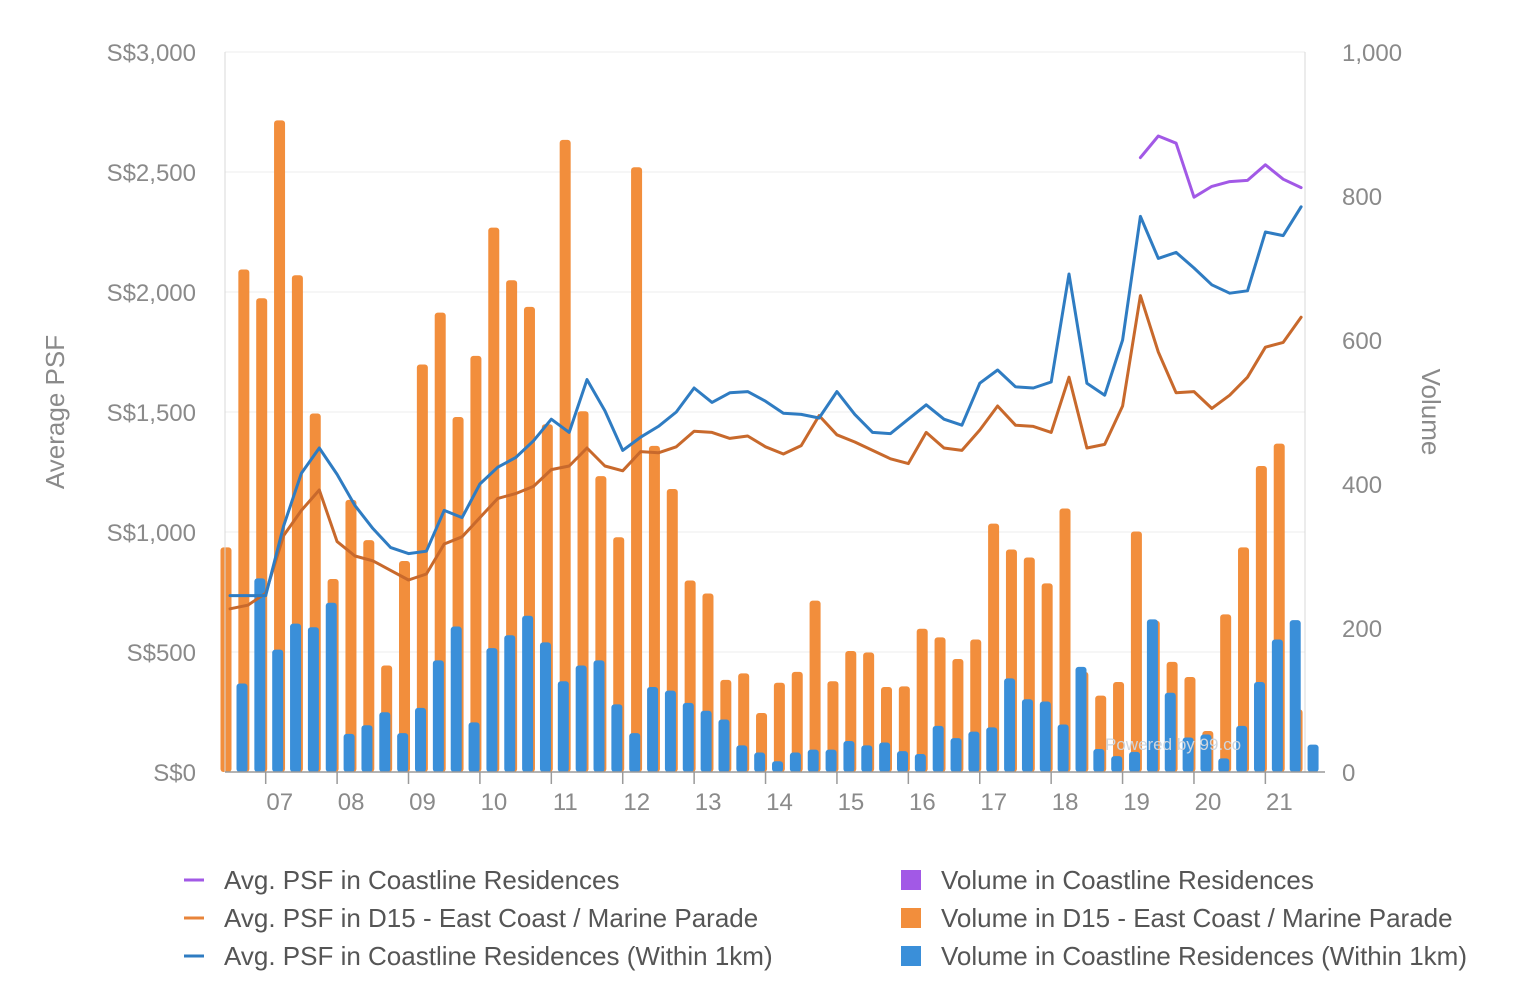 This screenshot has height=1006, width=1524. I want to click on legend-item-line: Avg. PSF in Coastline Residences, so click(402, 880).